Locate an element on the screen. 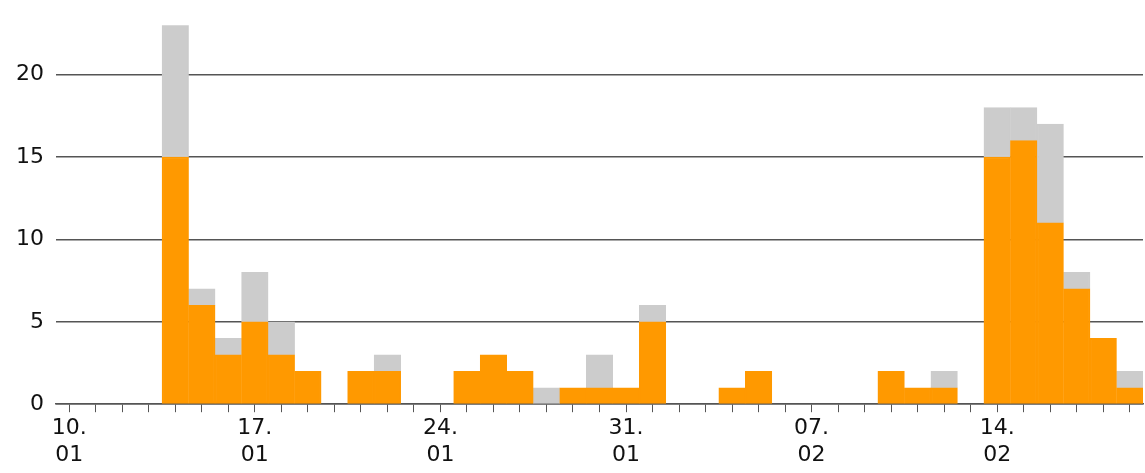 The image size is (1145, 473). x-tick-label: 10. 01 is located at coordinates (69, 440).